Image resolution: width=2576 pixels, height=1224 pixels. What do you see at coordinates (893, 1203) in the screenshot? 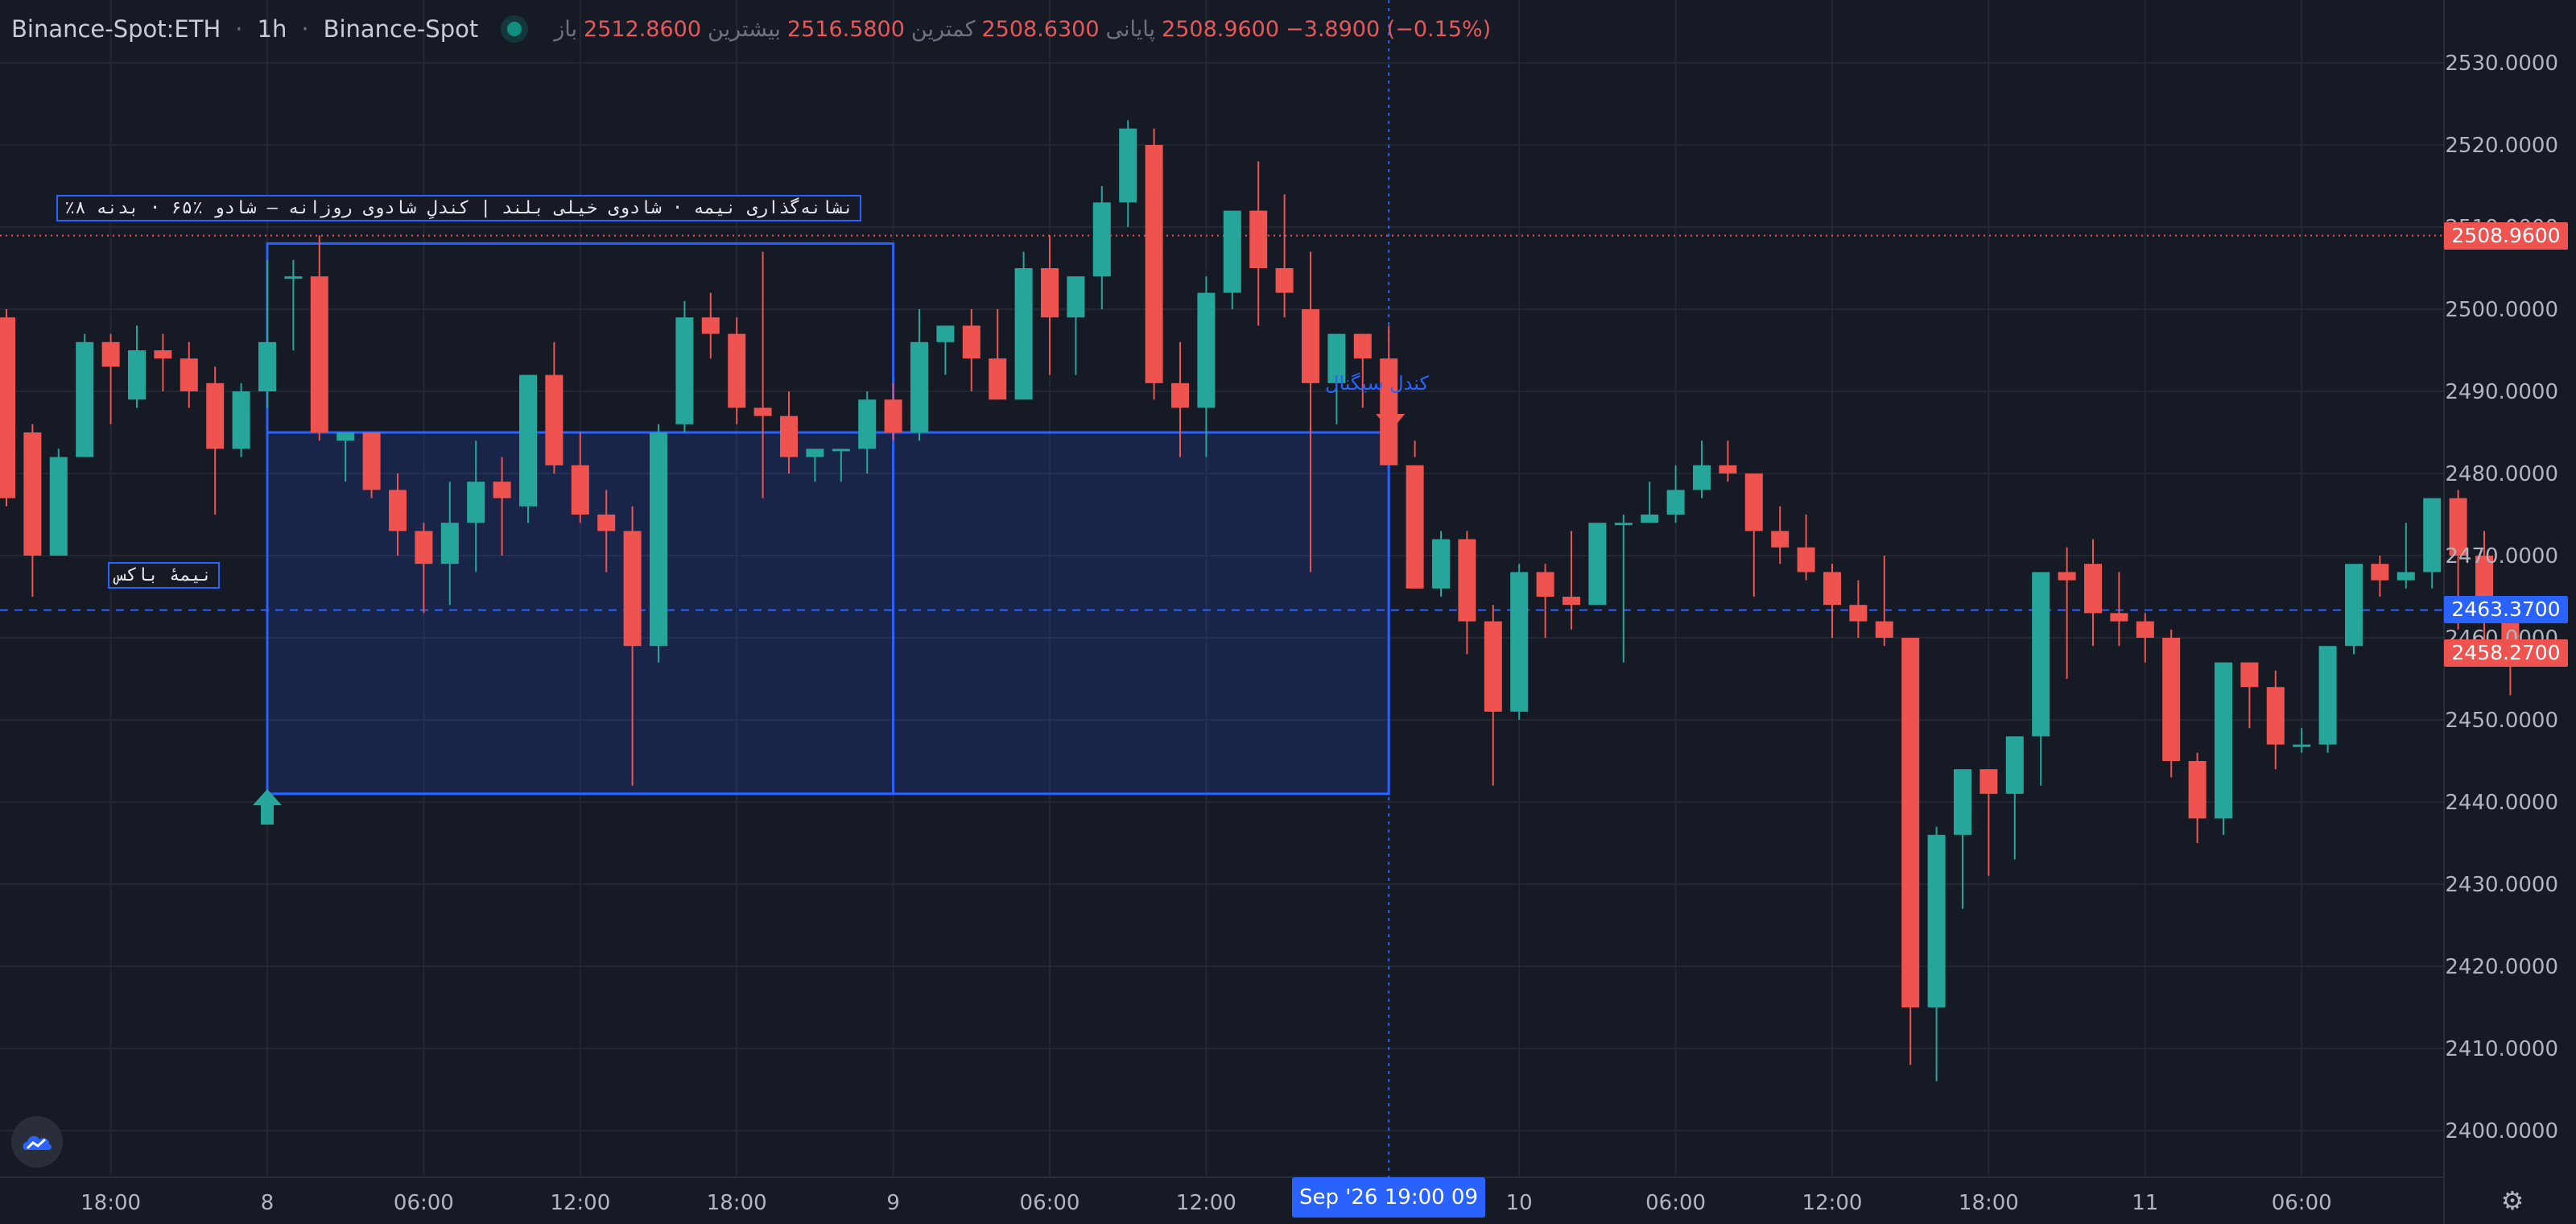
I see `time-axis-label: 9` at bounding box center [893, 1203].